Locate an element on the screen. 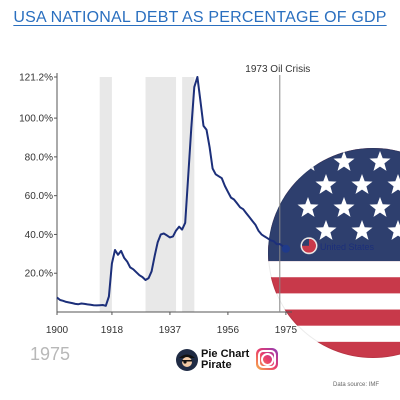 Image resolution: width=400 pixels, height=400 pixels. series-end-label: United States is located at coordinates (337, 246).